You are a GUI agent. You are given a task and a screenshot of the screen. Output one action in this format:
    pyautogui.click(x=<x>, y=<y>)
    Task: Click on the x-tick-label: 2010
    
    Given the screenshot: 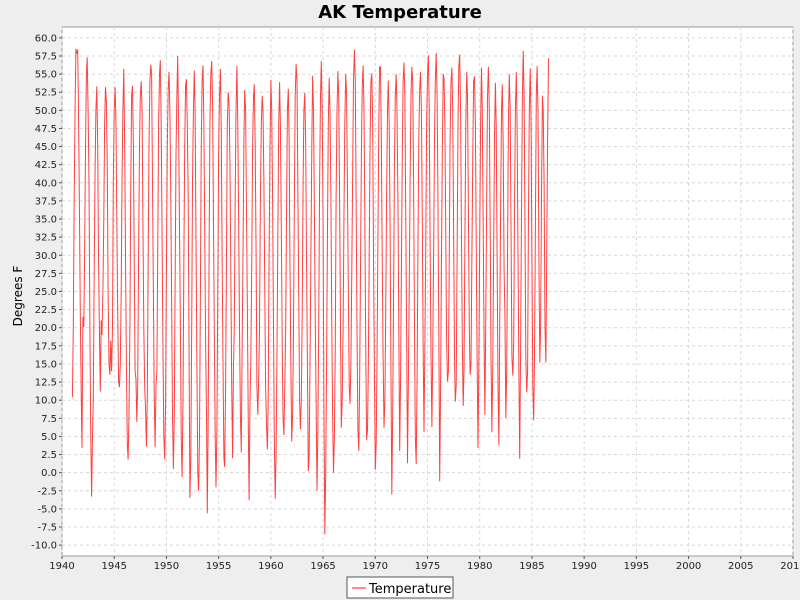 What is the action you would take?
    pyautogui.click(x=790, y=566)
    